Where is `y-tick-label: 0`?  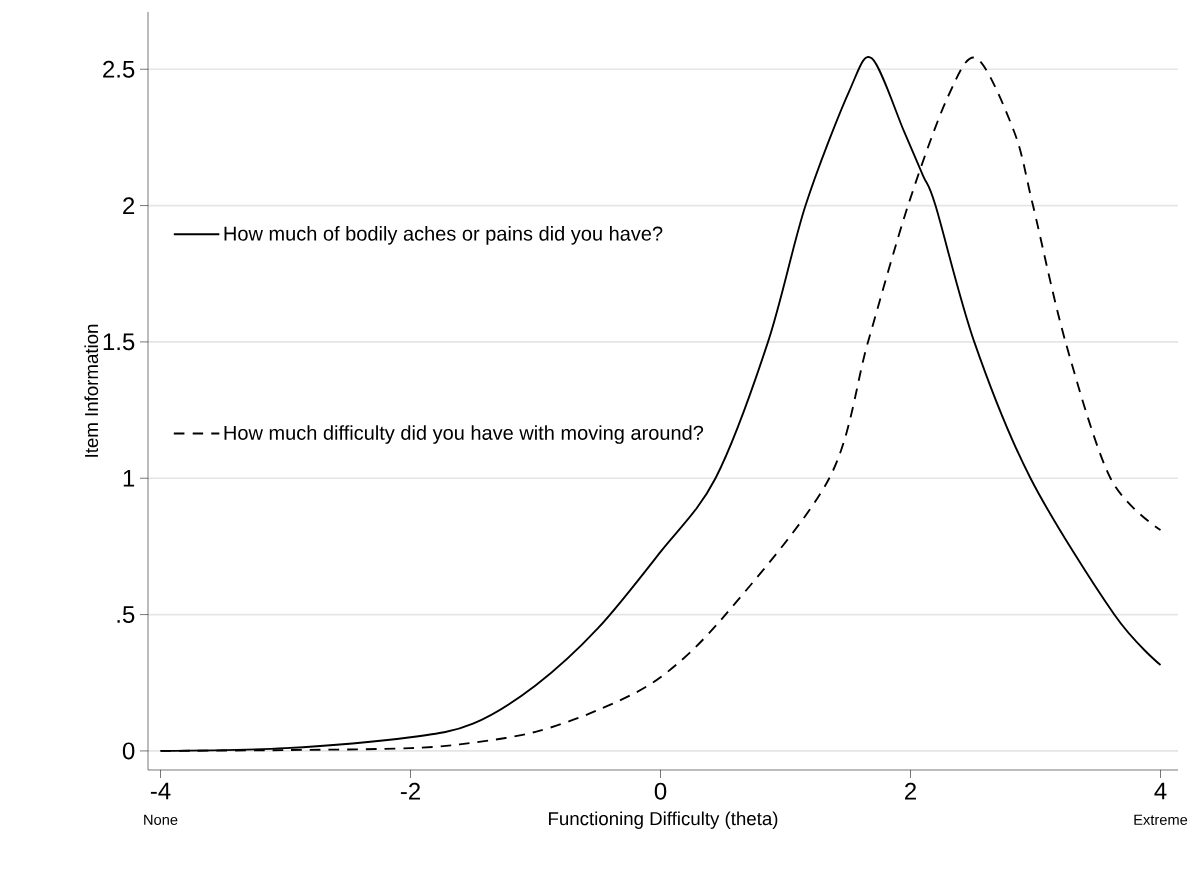
y-tick-label: 0 is located at coordinates (128, 751).